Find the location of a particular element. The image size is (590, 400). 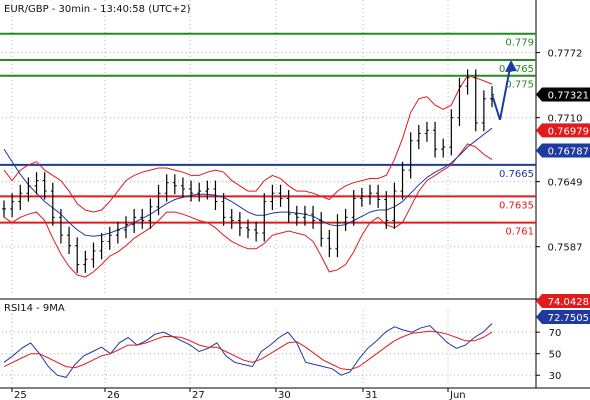

y-tick-label: 30 is located at coordinates (555, 376).